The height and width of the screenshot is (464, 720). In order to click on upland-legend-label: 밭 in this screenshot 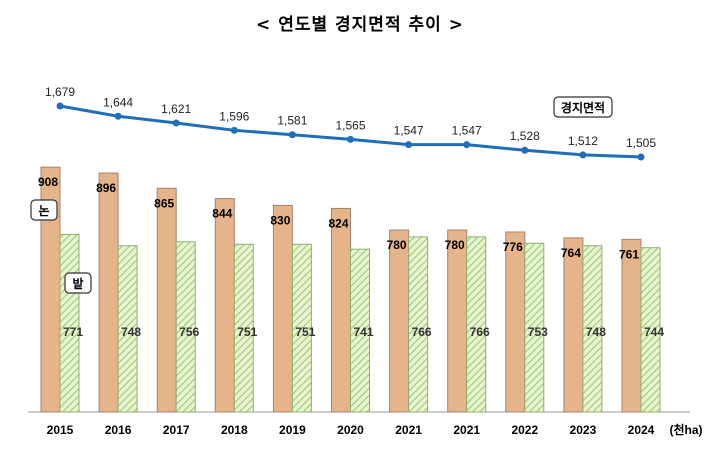, I will do `click(77, 283)`.